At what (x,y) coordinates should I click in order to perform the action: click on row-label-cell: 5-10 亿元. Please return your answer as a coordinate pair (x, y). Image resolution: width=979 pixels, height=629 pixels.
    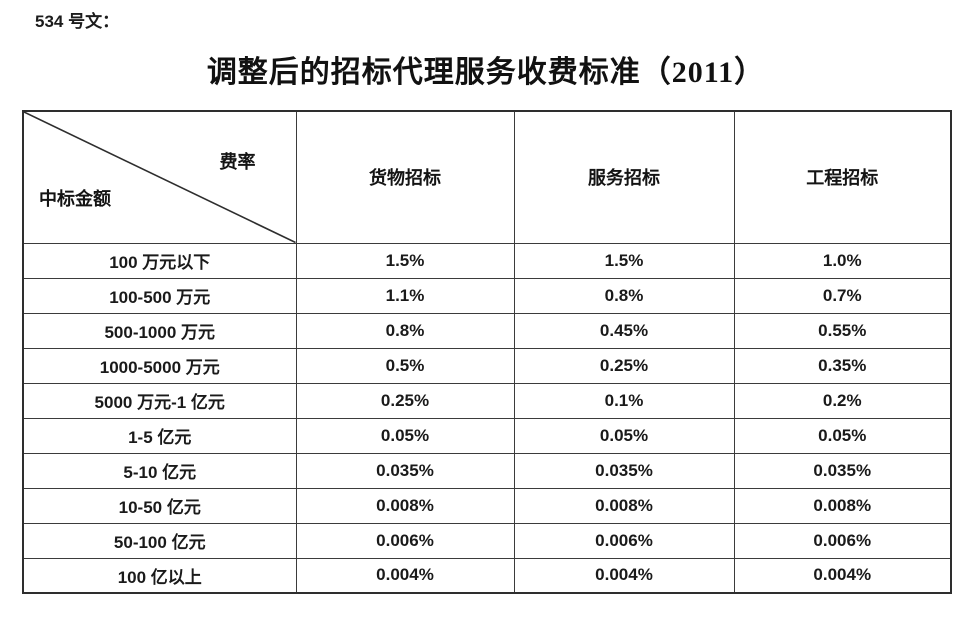
    Looking at the image, I should click on (159, 470).